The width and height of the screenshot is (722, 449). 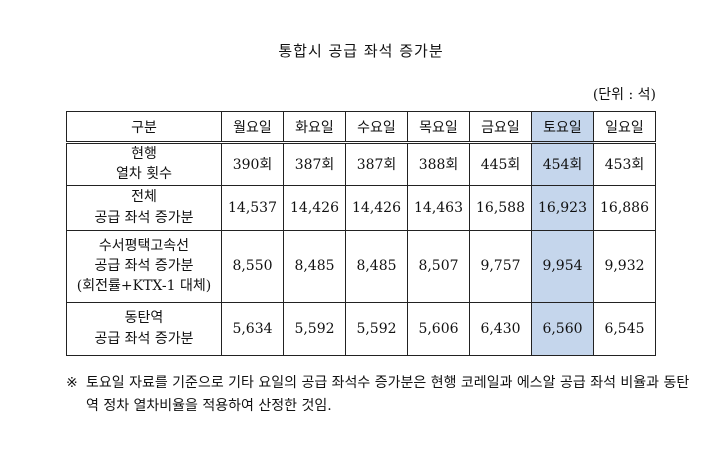 What do you see at coordinates (144, 286) in the screenshot?
I see `row-label-line: (회전률+KTX-1 대체)` at bounding box center [144, 286].